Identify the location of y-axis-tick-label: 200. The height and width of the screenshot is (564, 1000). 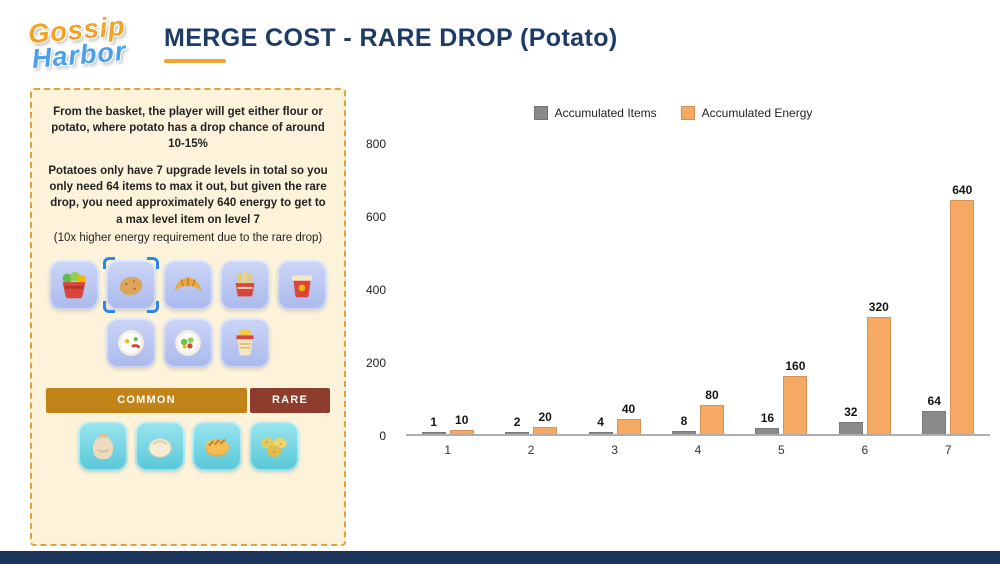
(375, 363).